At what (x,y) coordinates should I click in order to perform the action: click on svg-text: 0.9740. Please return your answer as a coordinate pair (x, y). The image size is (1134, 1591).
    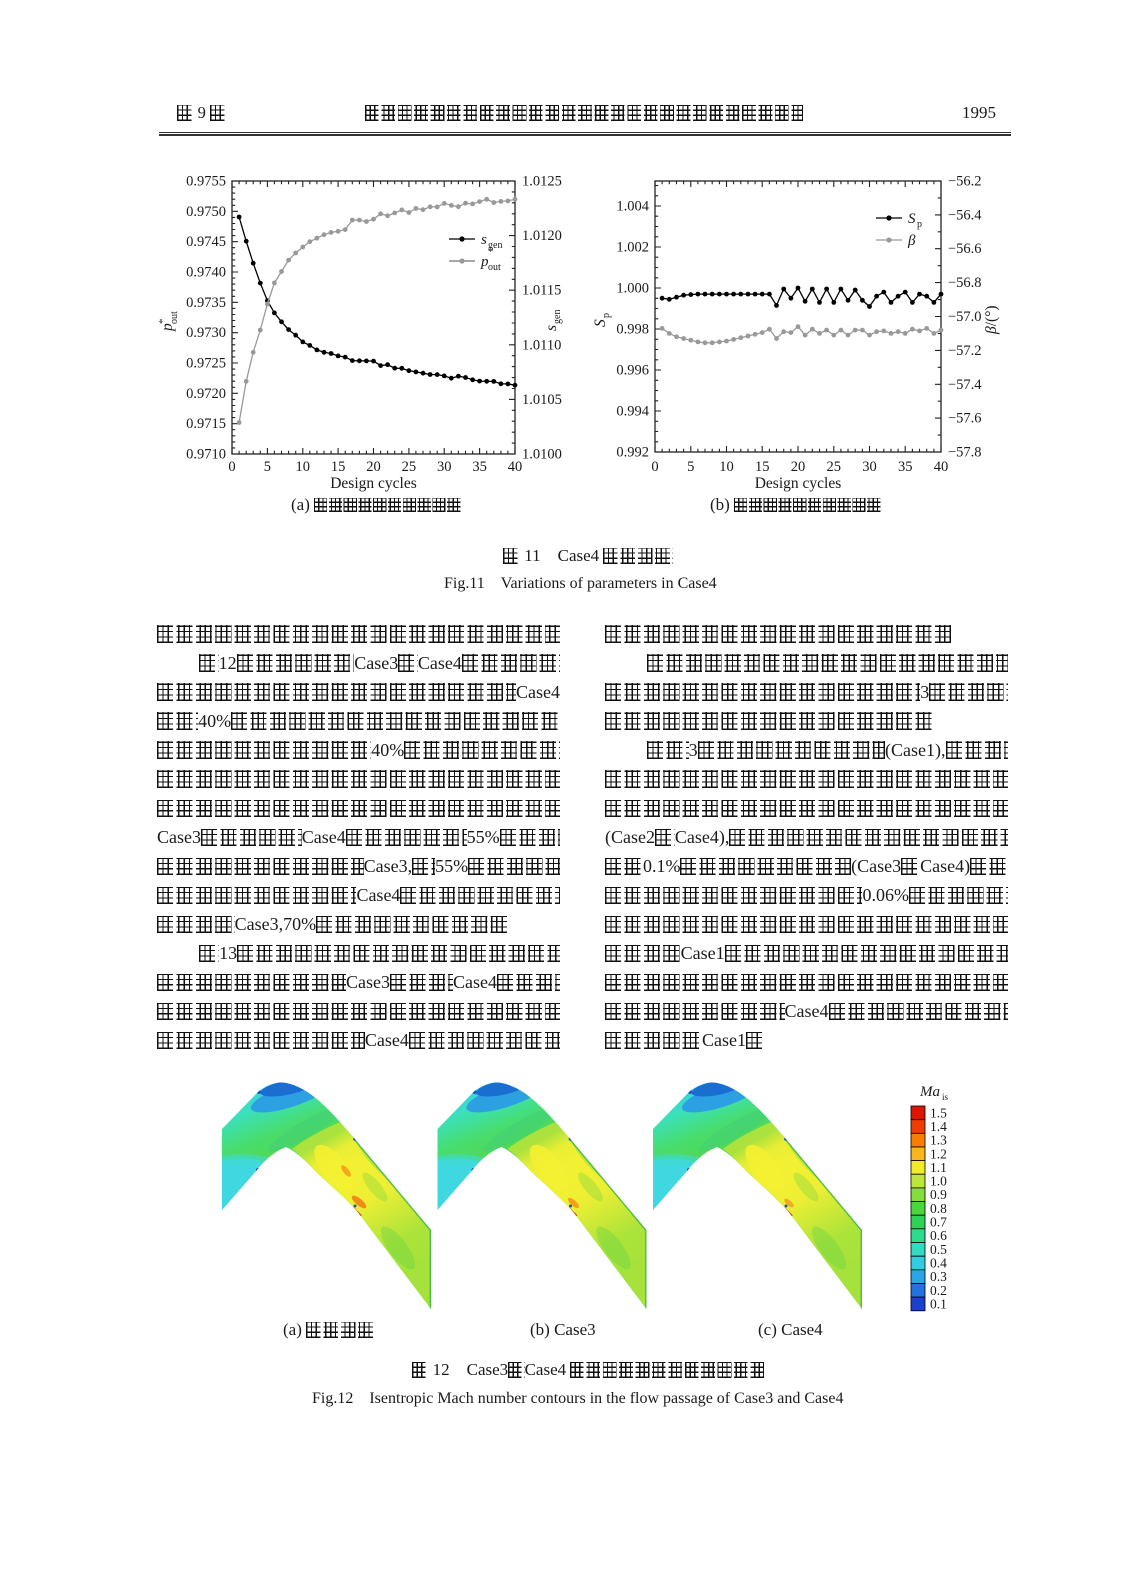
    Looking at the image, I should click on (206, 273).